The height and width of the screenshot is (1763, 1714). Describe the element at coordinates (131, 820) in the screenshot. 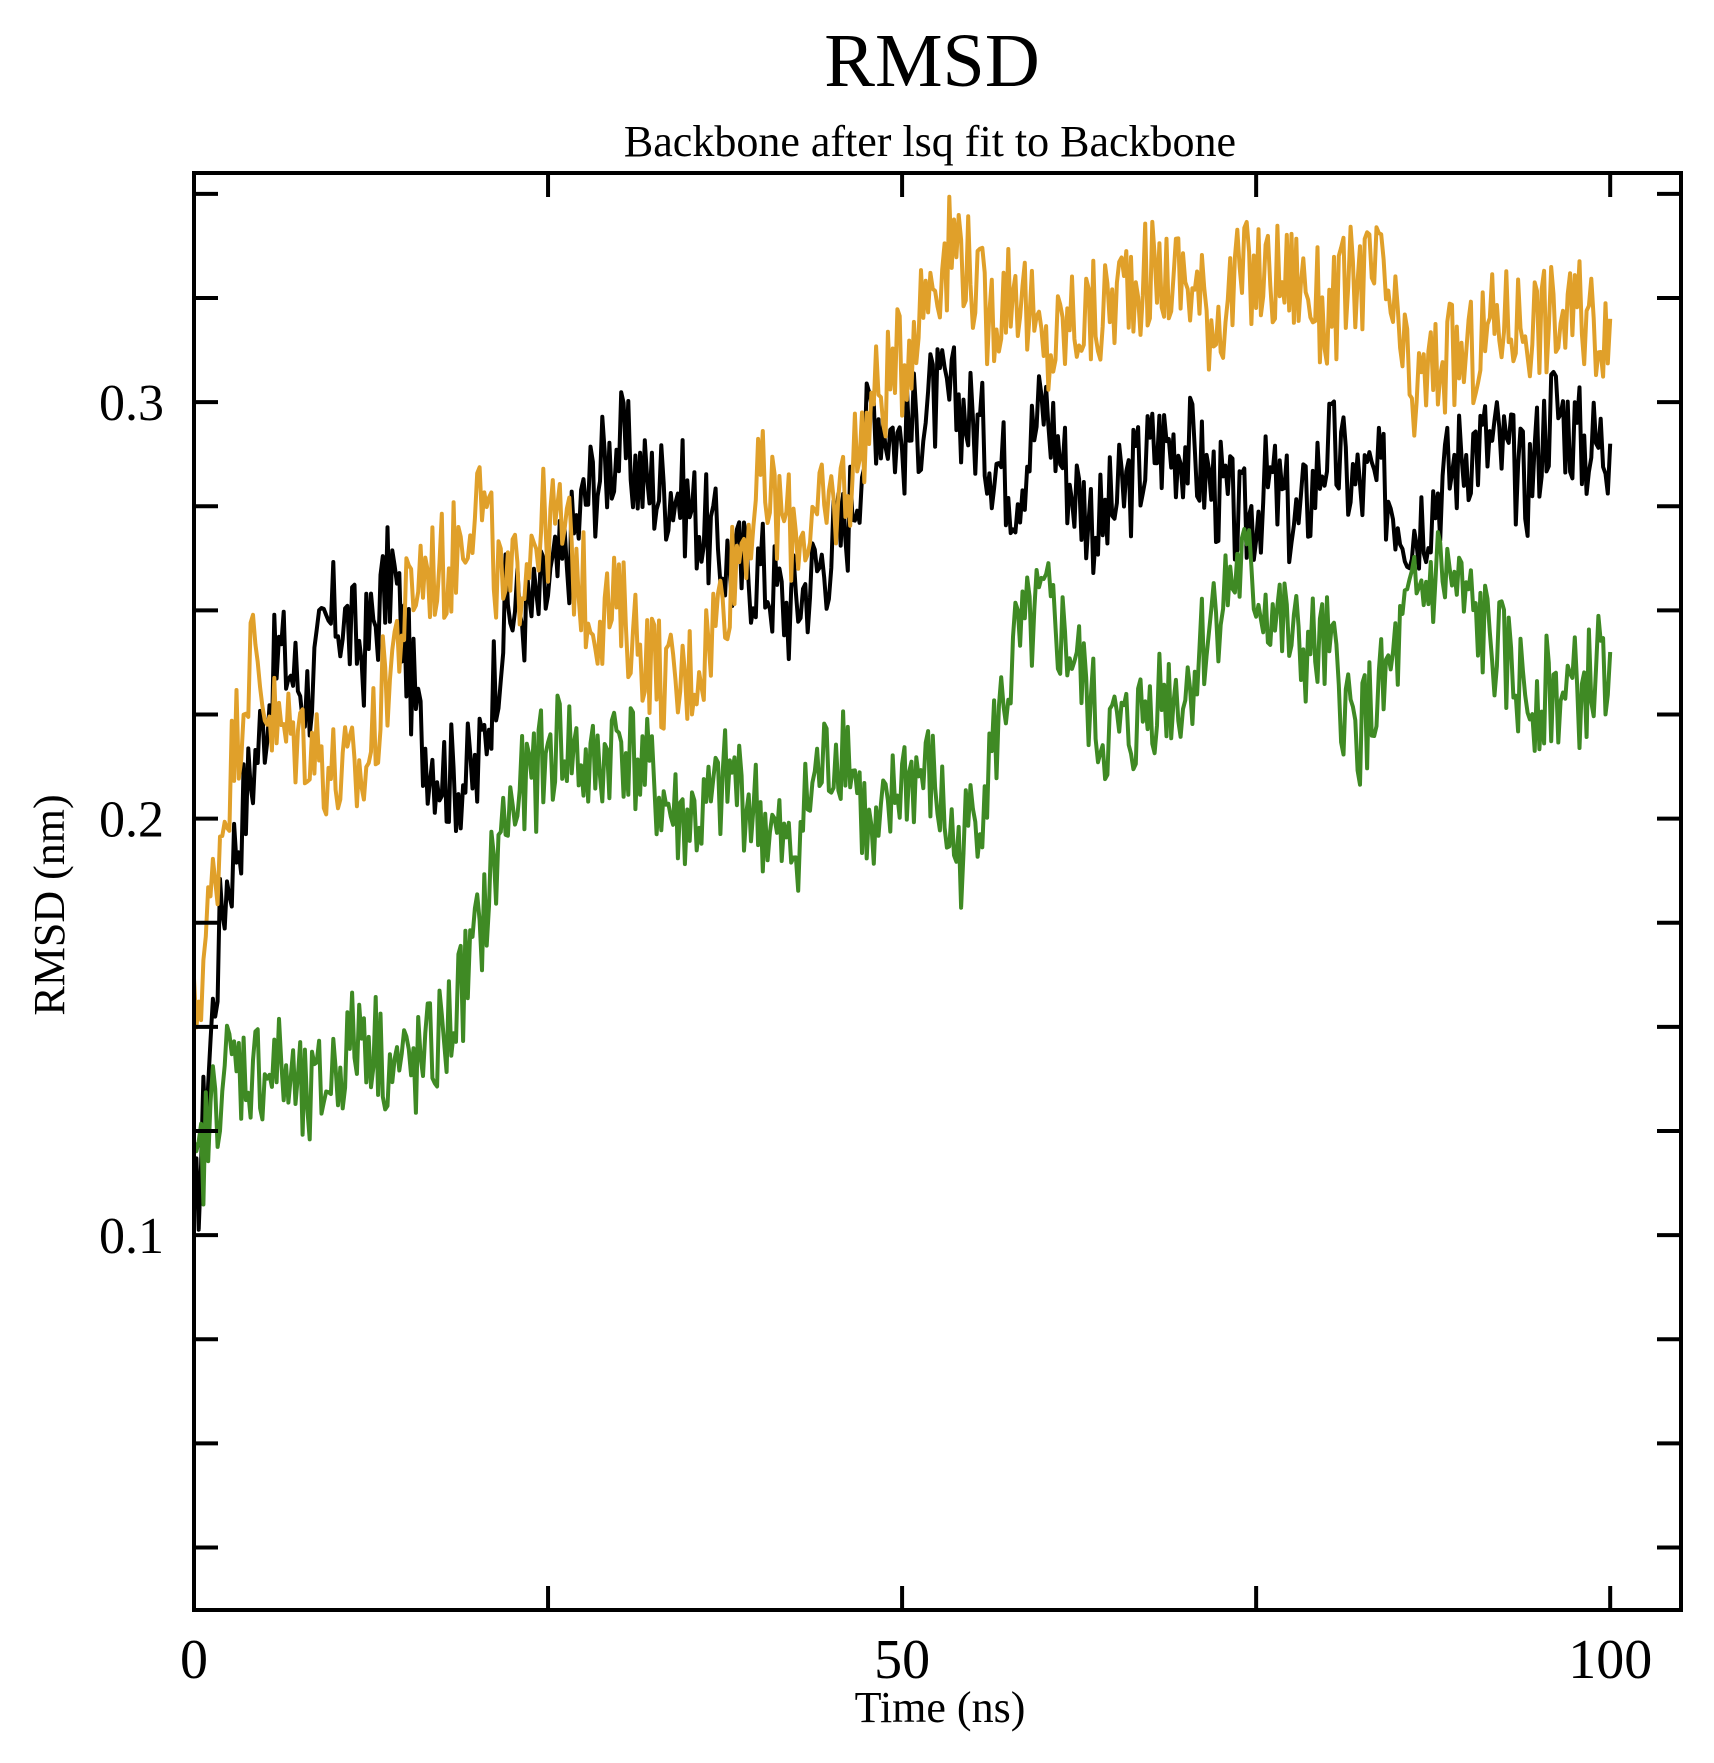

I see `y-tick-label-0.2: 0.2` at that location.